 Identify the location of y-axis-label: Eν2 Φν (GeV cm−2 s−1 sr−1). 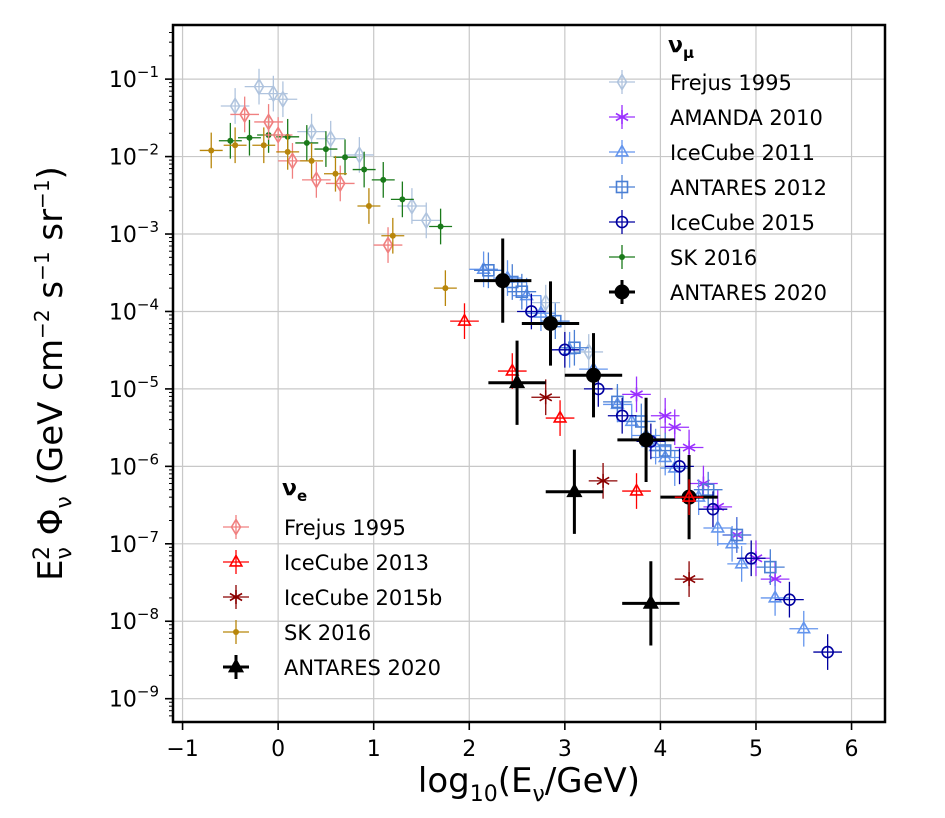
(53, 373).